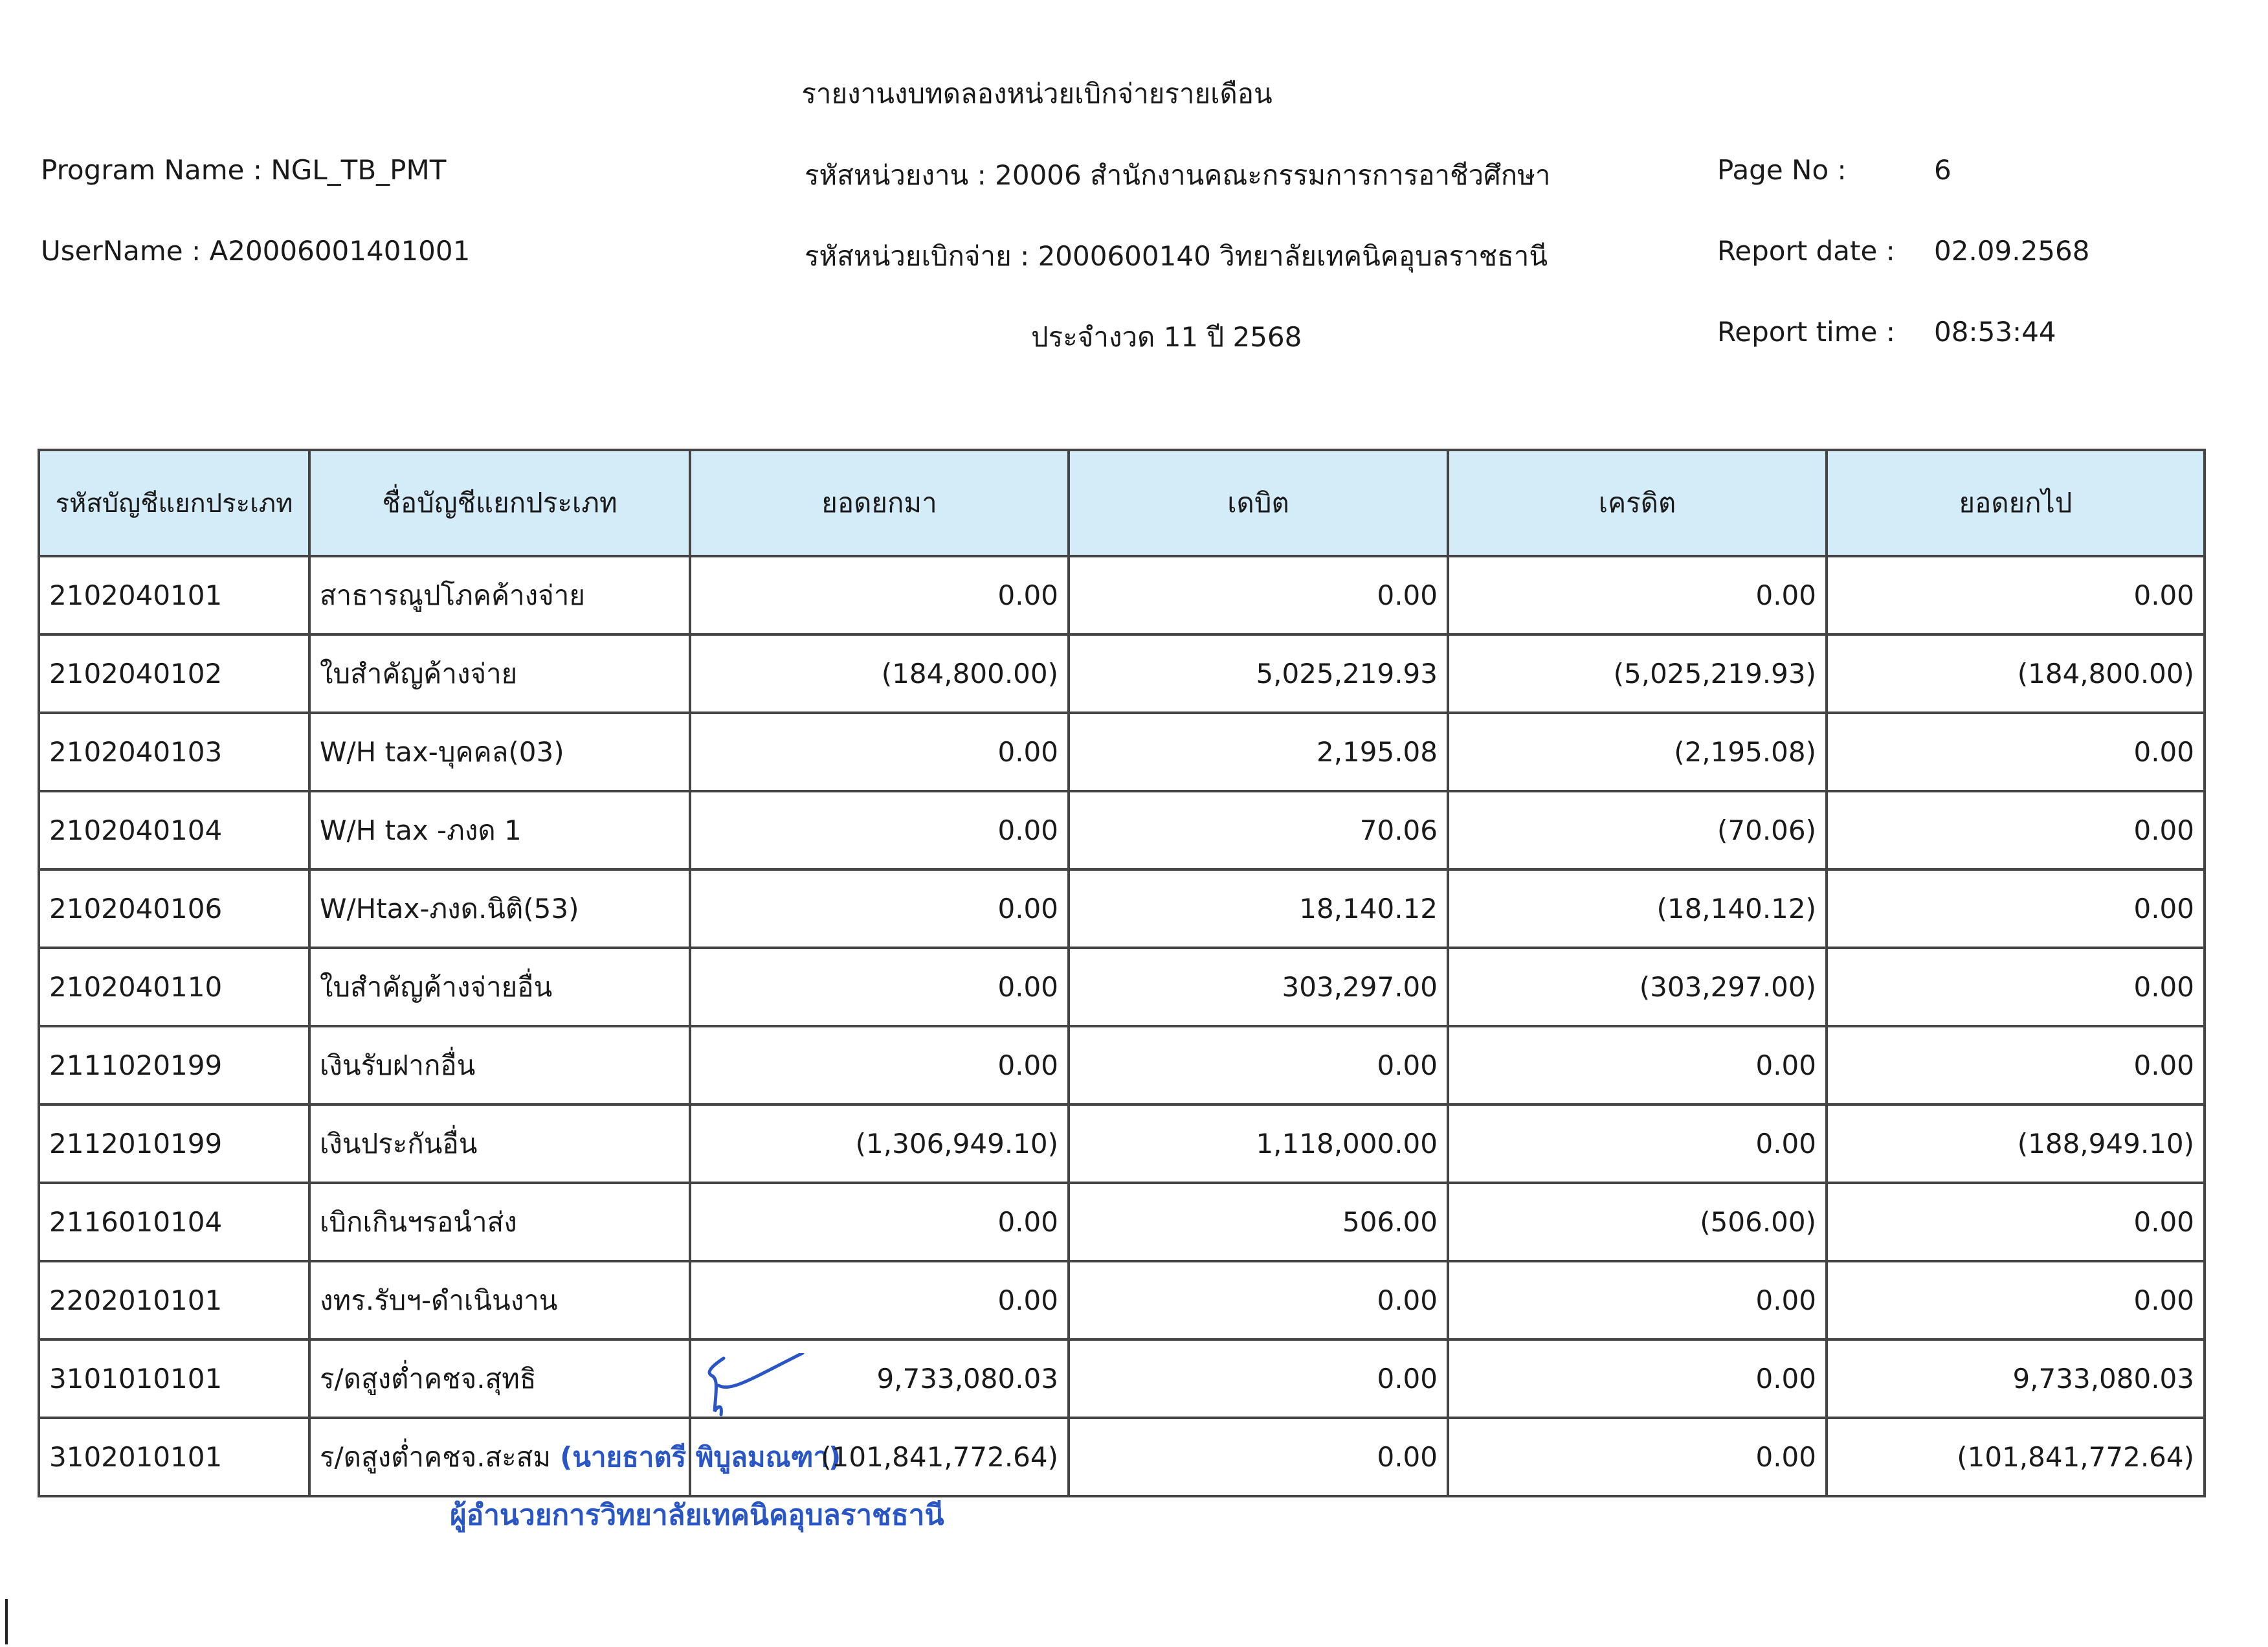  What do you see at coordinates (499, 1143) in the screenshot?
I see `account-name: เงินประกันอื่น` at bounding box center [499, 1143].